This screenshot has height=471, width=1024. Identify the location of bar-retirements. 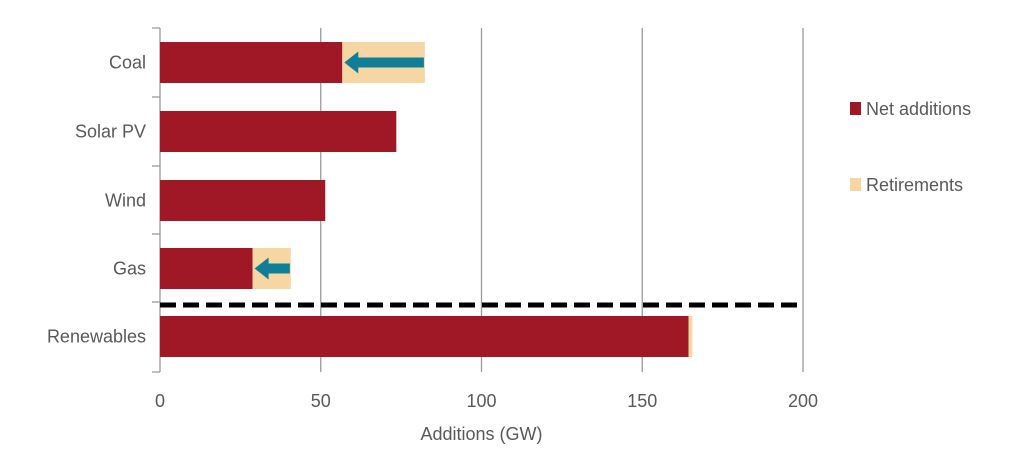
(690, 336).